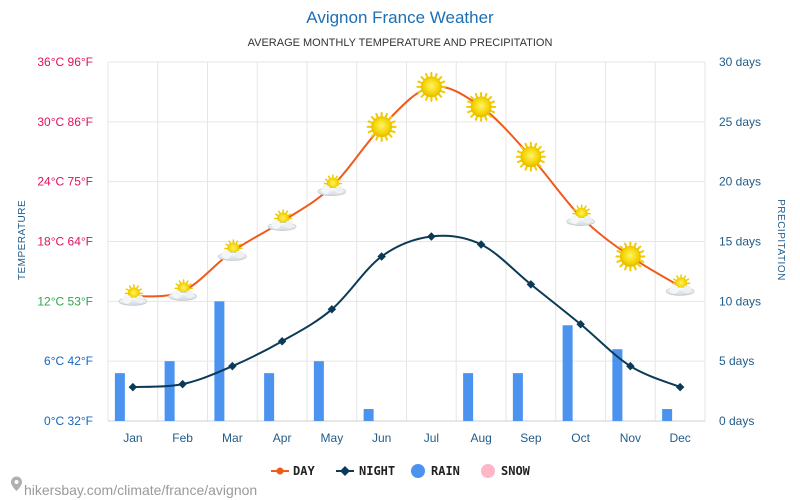  I want to click on x-tick-label: May, so click(332, 438).